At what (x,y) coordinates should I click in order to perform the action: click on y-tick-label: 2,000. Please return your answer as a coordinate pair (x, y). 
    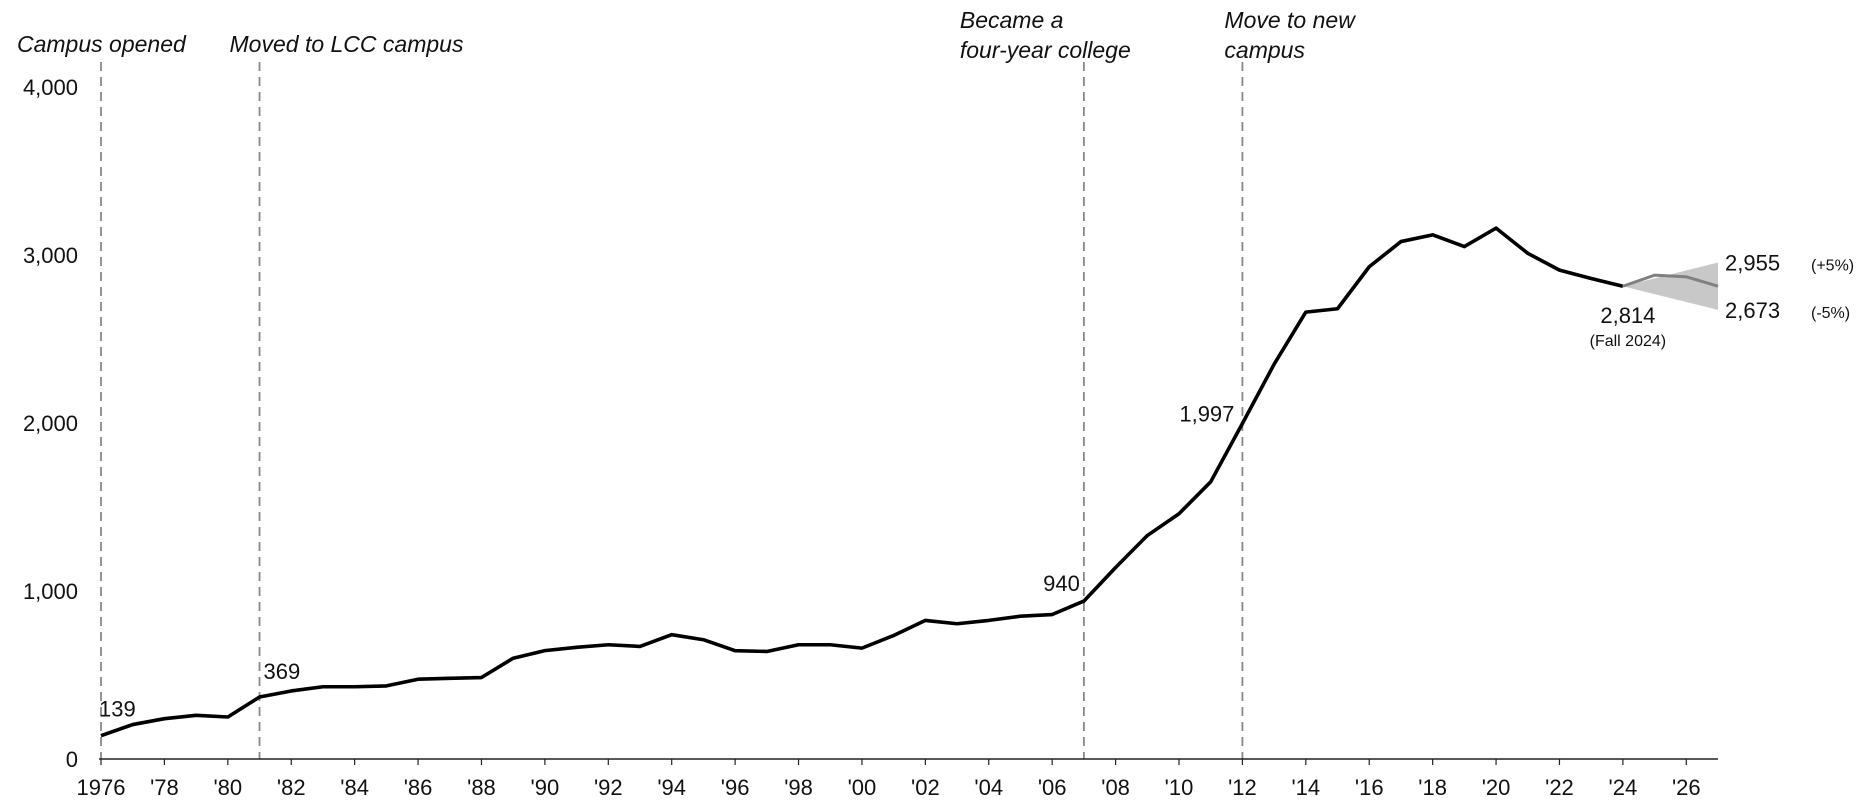
    Looking at the image, I should click on (50, 423).